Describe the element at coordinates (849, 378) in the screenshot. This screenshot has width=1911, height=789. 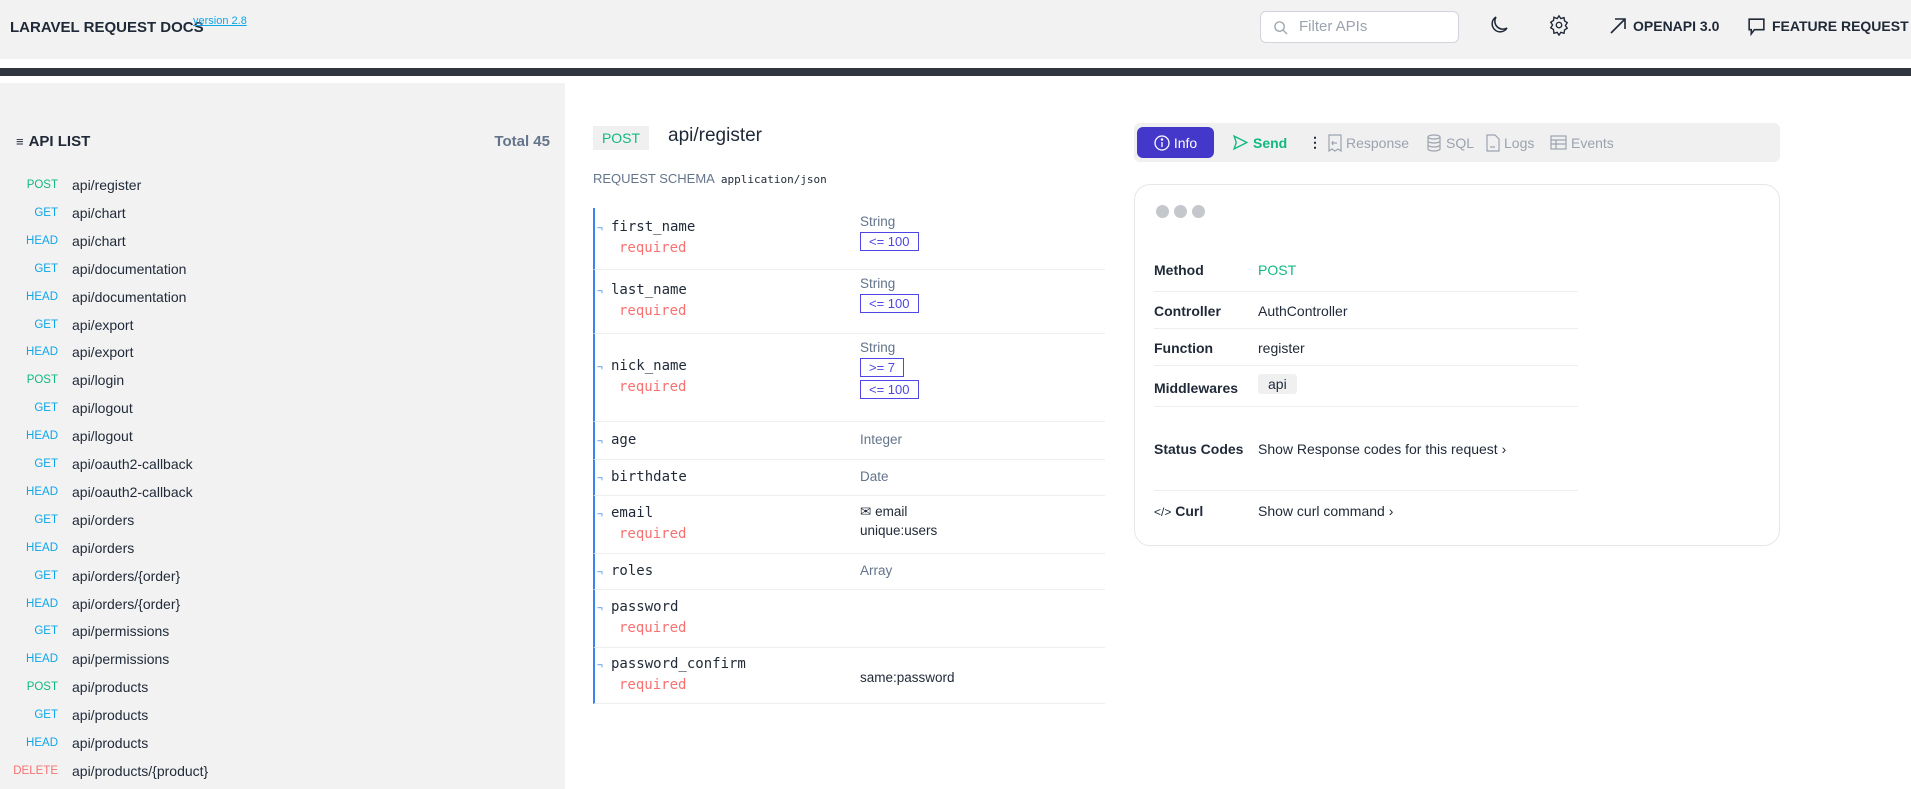
I see `schema-field-row: ¬ nick_name required String >= 7 <= 100` at that location.